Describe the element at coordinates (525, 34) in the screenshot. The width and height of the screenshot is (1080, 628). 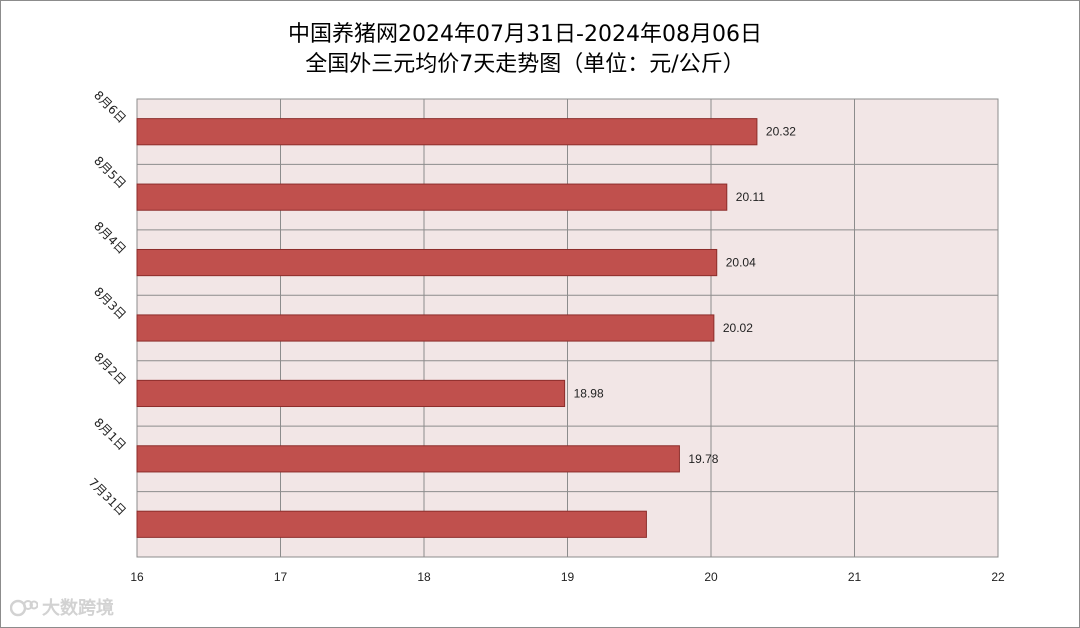
I see `chart-title-line-1: 中国养猪网2024年07月31日-2024年08月06日` at that location.